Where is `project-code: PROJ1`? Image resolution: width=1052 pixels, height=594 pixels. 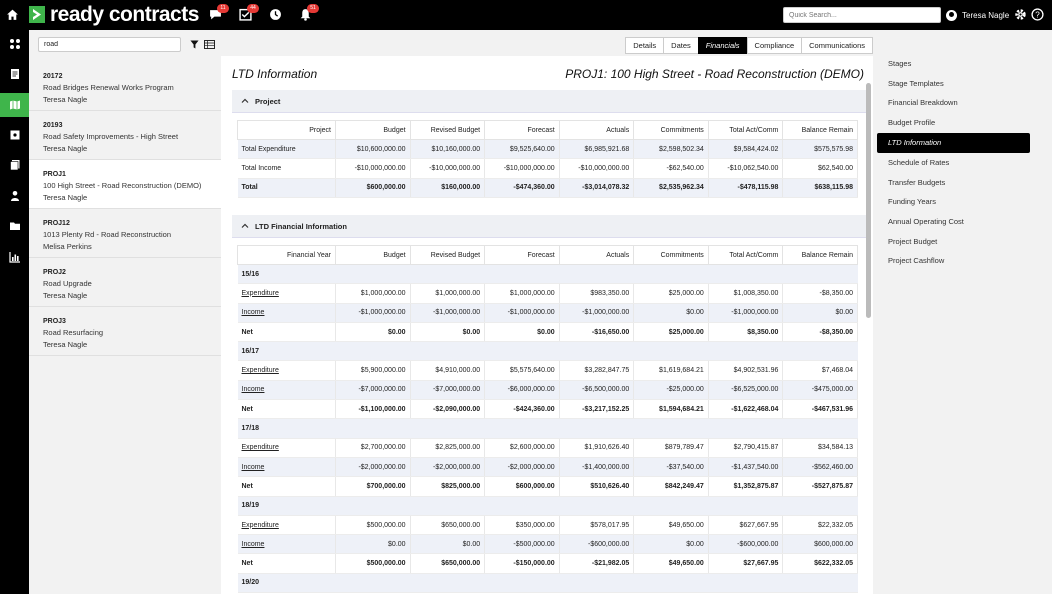 project-code: PROJ1 is located at coordinates (54, 174).